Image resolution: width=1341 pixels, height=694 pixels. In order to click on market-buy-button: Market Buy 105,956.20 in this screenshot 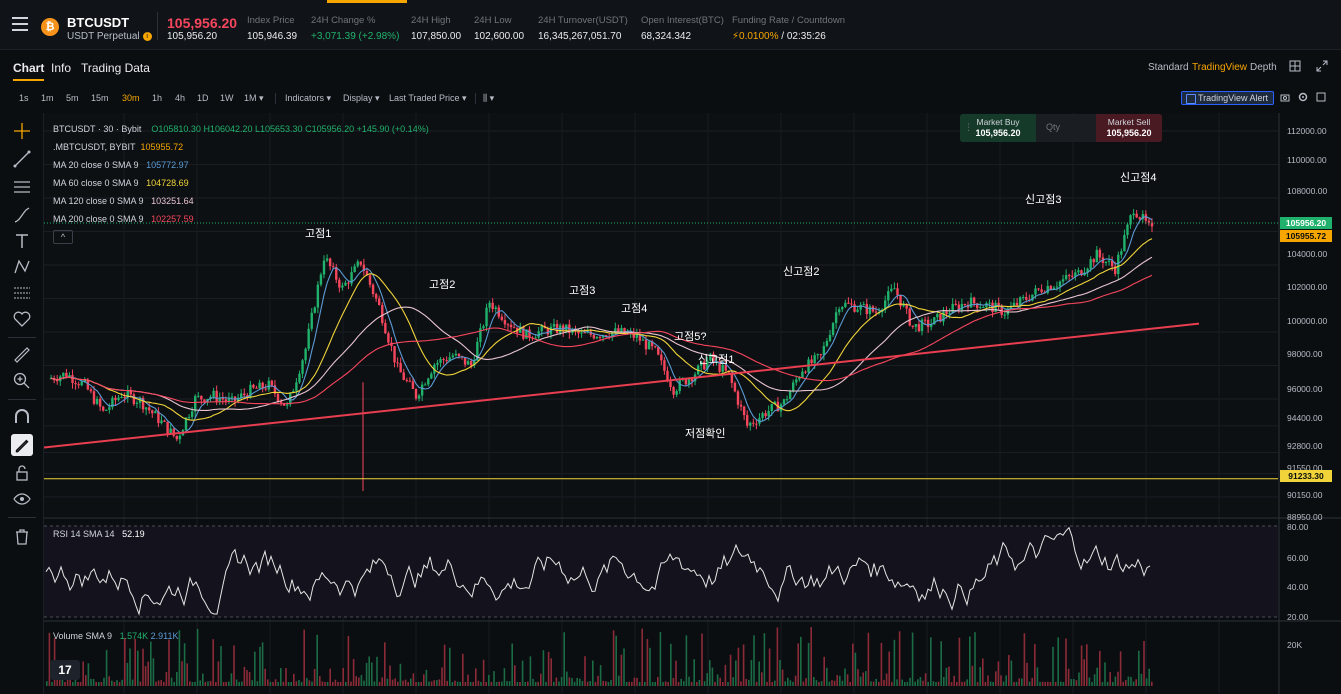, I will do `click(998, 128)`.